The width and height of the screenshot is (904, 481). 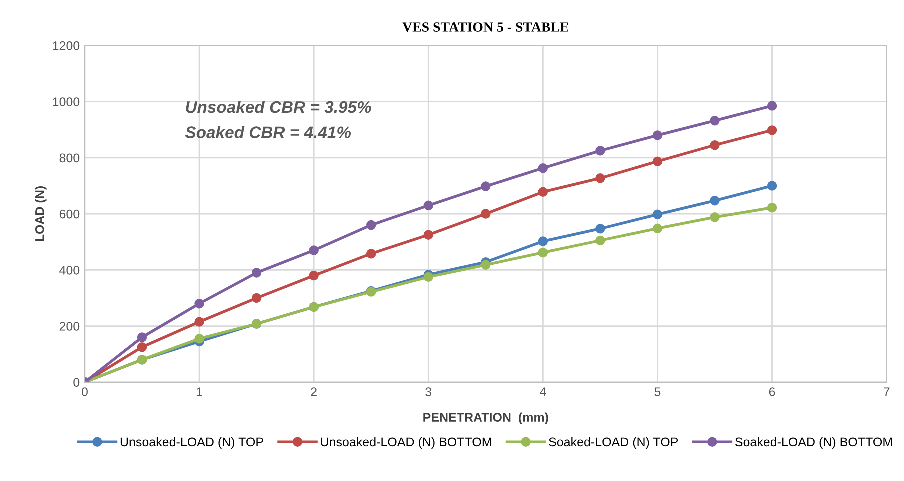 What do you see at coordinates (77, 383) in the screenshot?
I see `y-tick-label: 0` at bounding box center [77, 383].